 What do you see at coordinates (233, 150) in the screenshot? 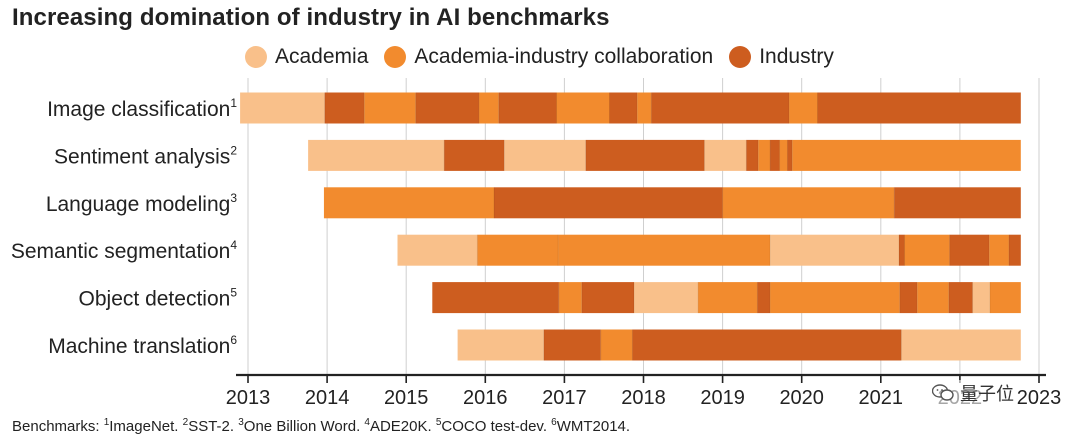
I see `row-label-footnote-marker: 2` at bounding box center [233, 150].